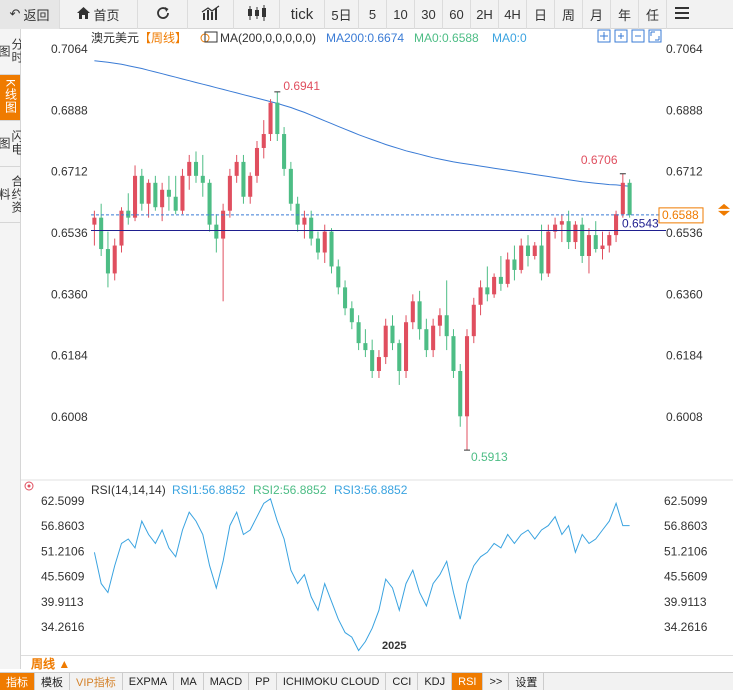 This screenshot has width=733, height=690. Describe the element at coordinates (12, 195) in the screenshot. I see `sidebar-item-contract: 合约资料` at that location.